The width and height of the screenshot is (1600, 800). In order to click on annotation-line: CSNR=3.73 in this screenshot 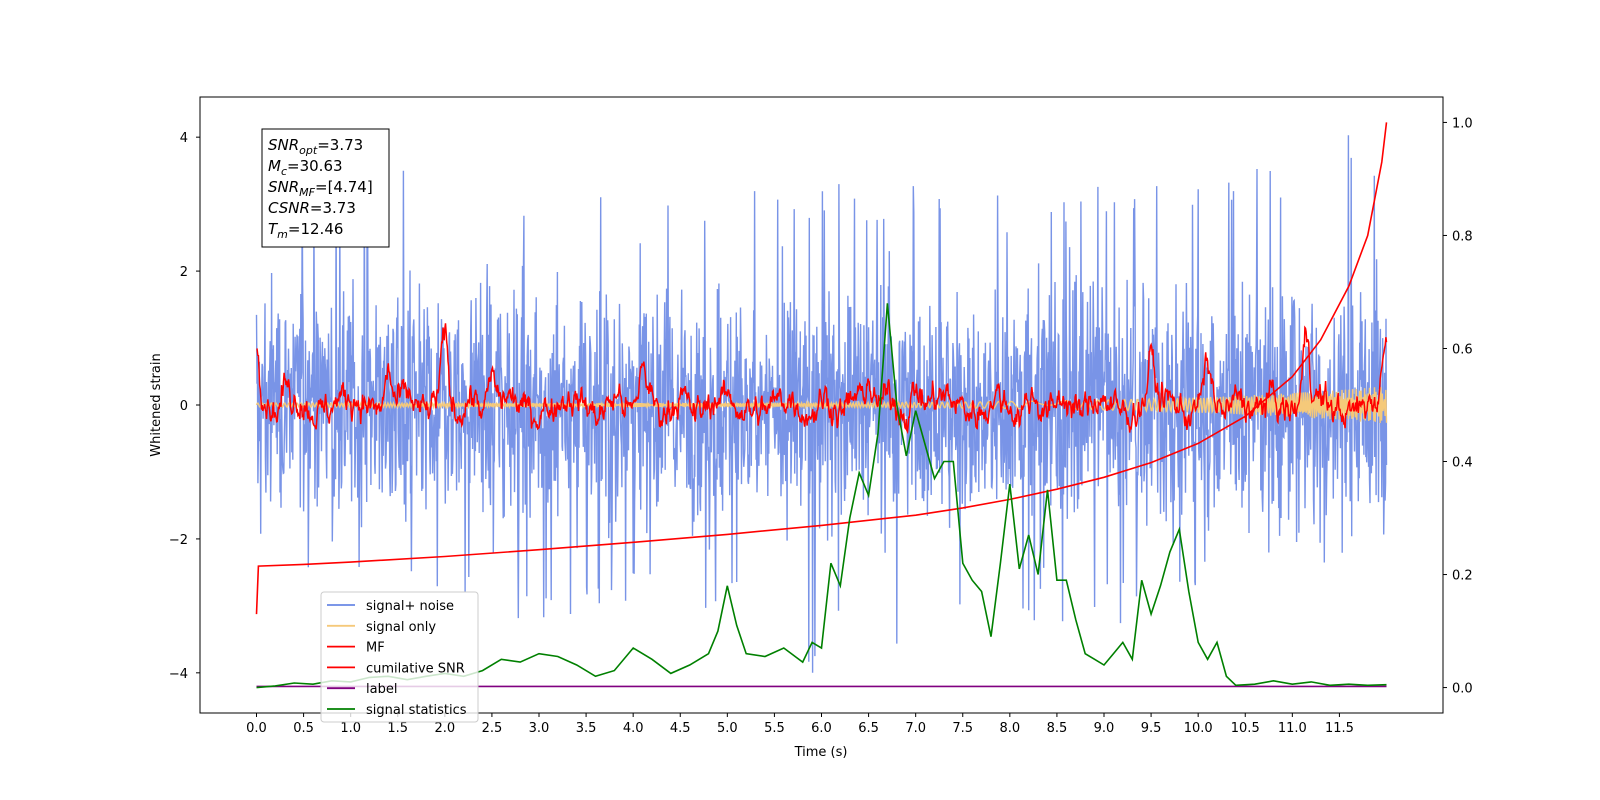, I will do `click(312, 208)`.